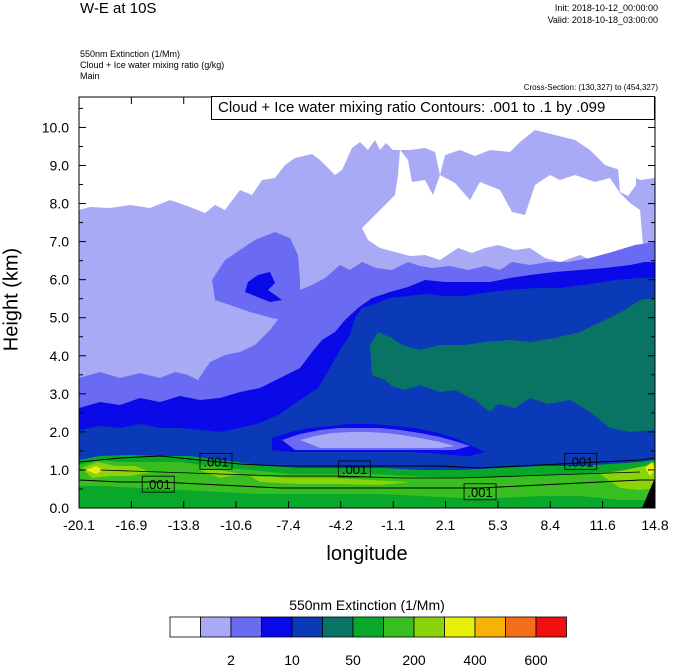  Describe the element at coordinates (236, 525) in the screenshot. I see `x-tick-label: -10.6` at that location.